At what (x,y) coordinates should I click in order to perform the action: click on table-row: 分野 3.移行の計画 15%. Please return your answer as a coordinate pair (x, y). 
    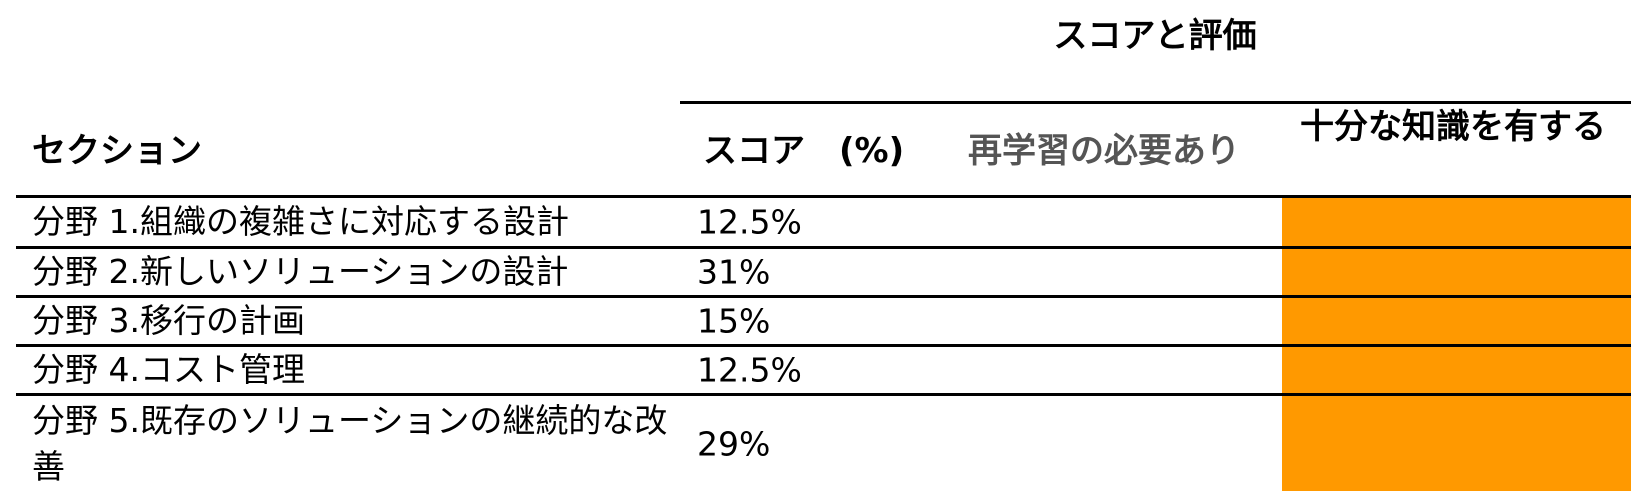
    Looking at the image, I should click on (815, 321).